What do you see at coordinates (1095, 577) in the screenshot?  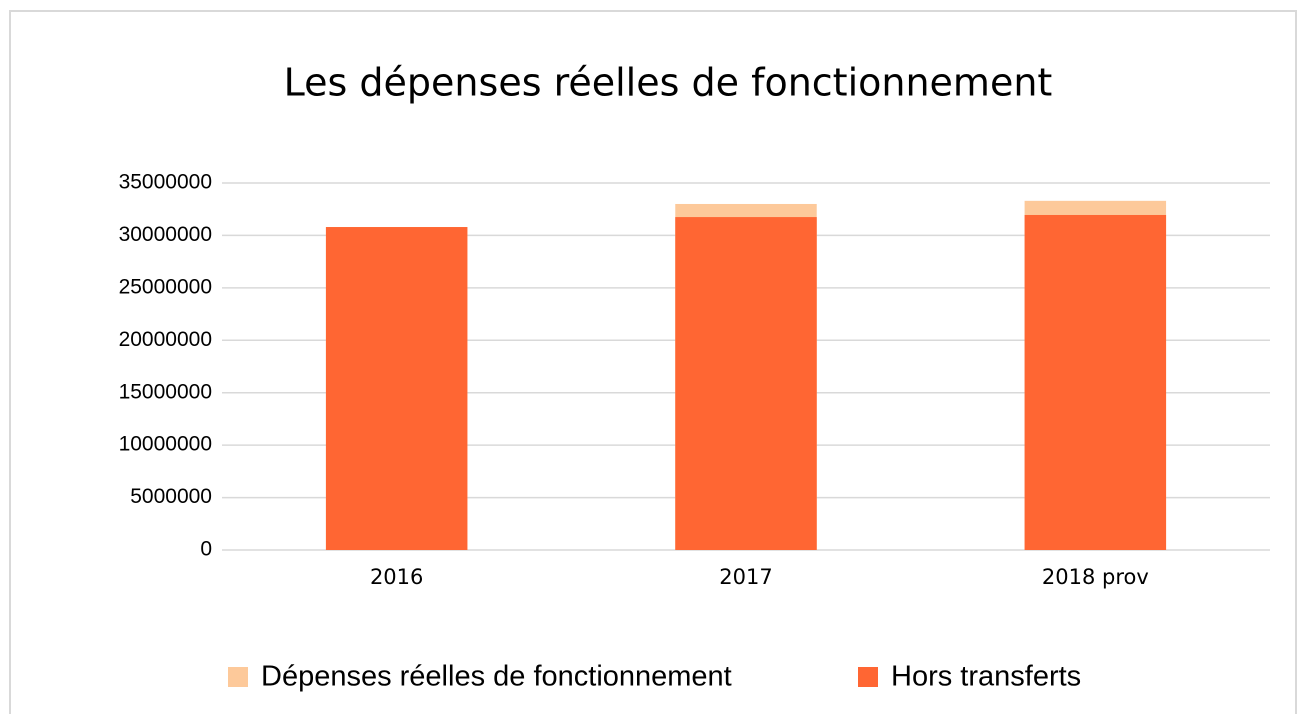 I see `x-tick-label: 2018 prov` at bounding box center [1095, 577].